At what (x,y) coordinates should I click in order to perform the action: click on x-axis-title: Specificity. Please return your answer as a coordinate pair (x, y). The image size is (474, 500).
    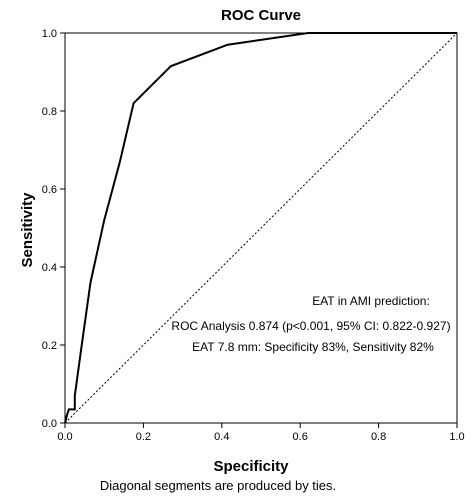
    Looking at the image, I should click on (251, 466).